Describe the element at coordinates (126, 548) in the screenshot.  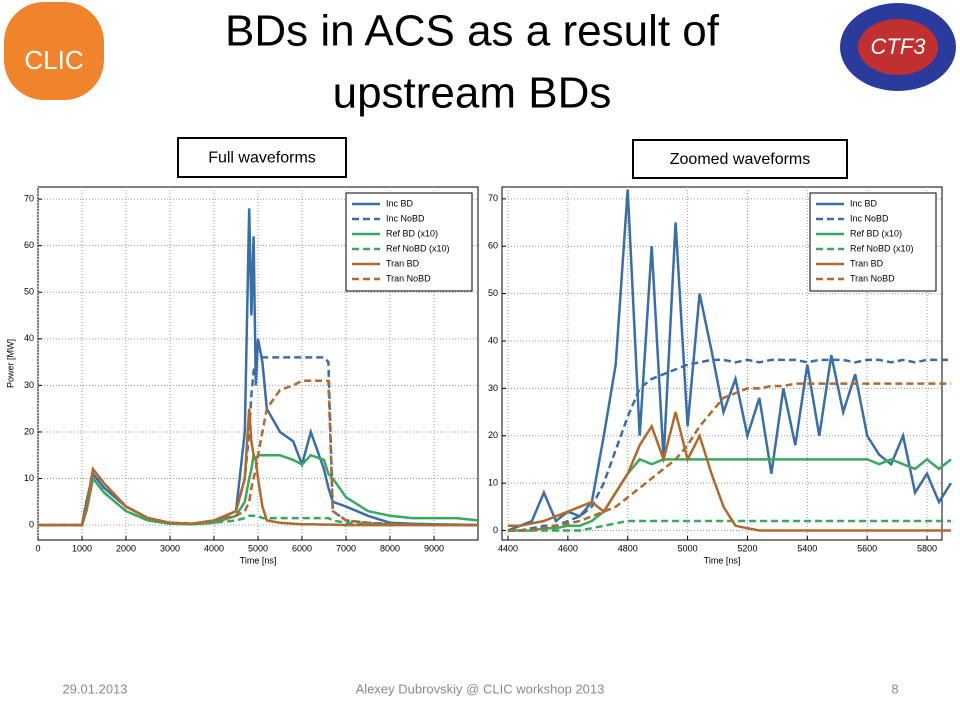
I see `x-tick-label: 2000` at that location.